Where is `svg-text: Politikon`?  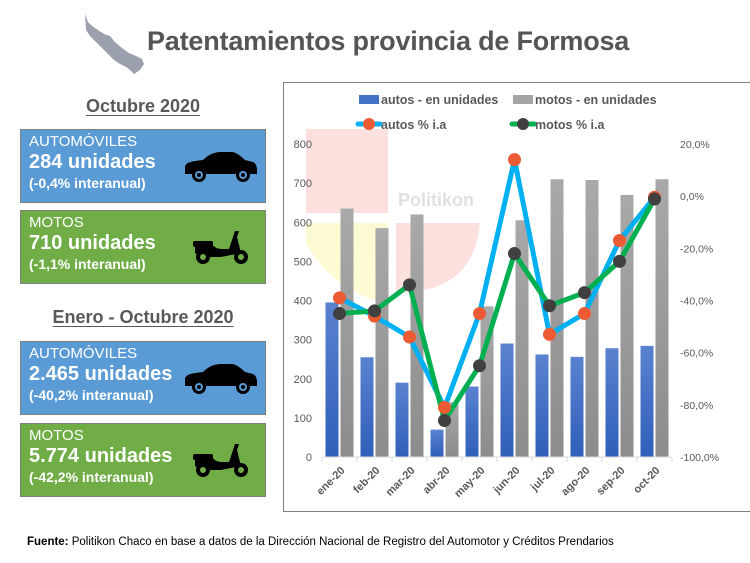
svg-text: Politikon is located at coordinates (436, 200).